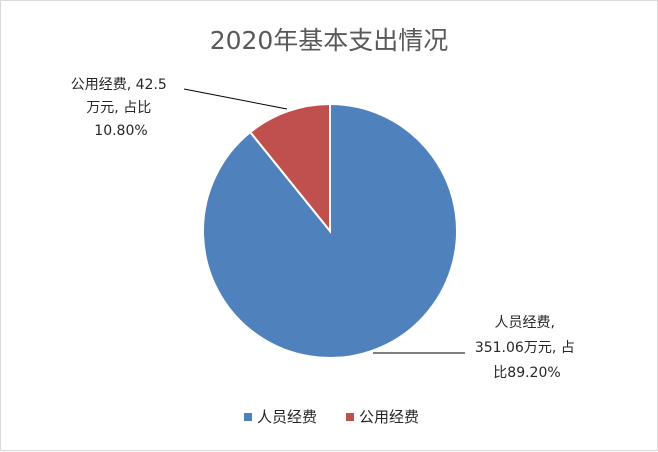 The image size is (658, 452). I want to click on legend: 人员经费 公用经费, so click(331, 417).